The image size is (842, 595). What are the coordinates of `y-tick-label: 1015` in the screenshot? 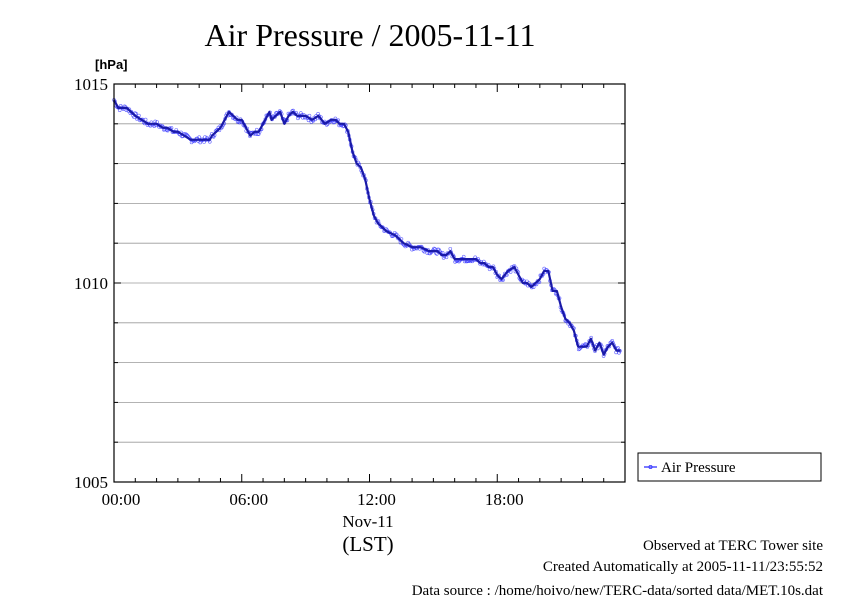 It's located at (91, 84).